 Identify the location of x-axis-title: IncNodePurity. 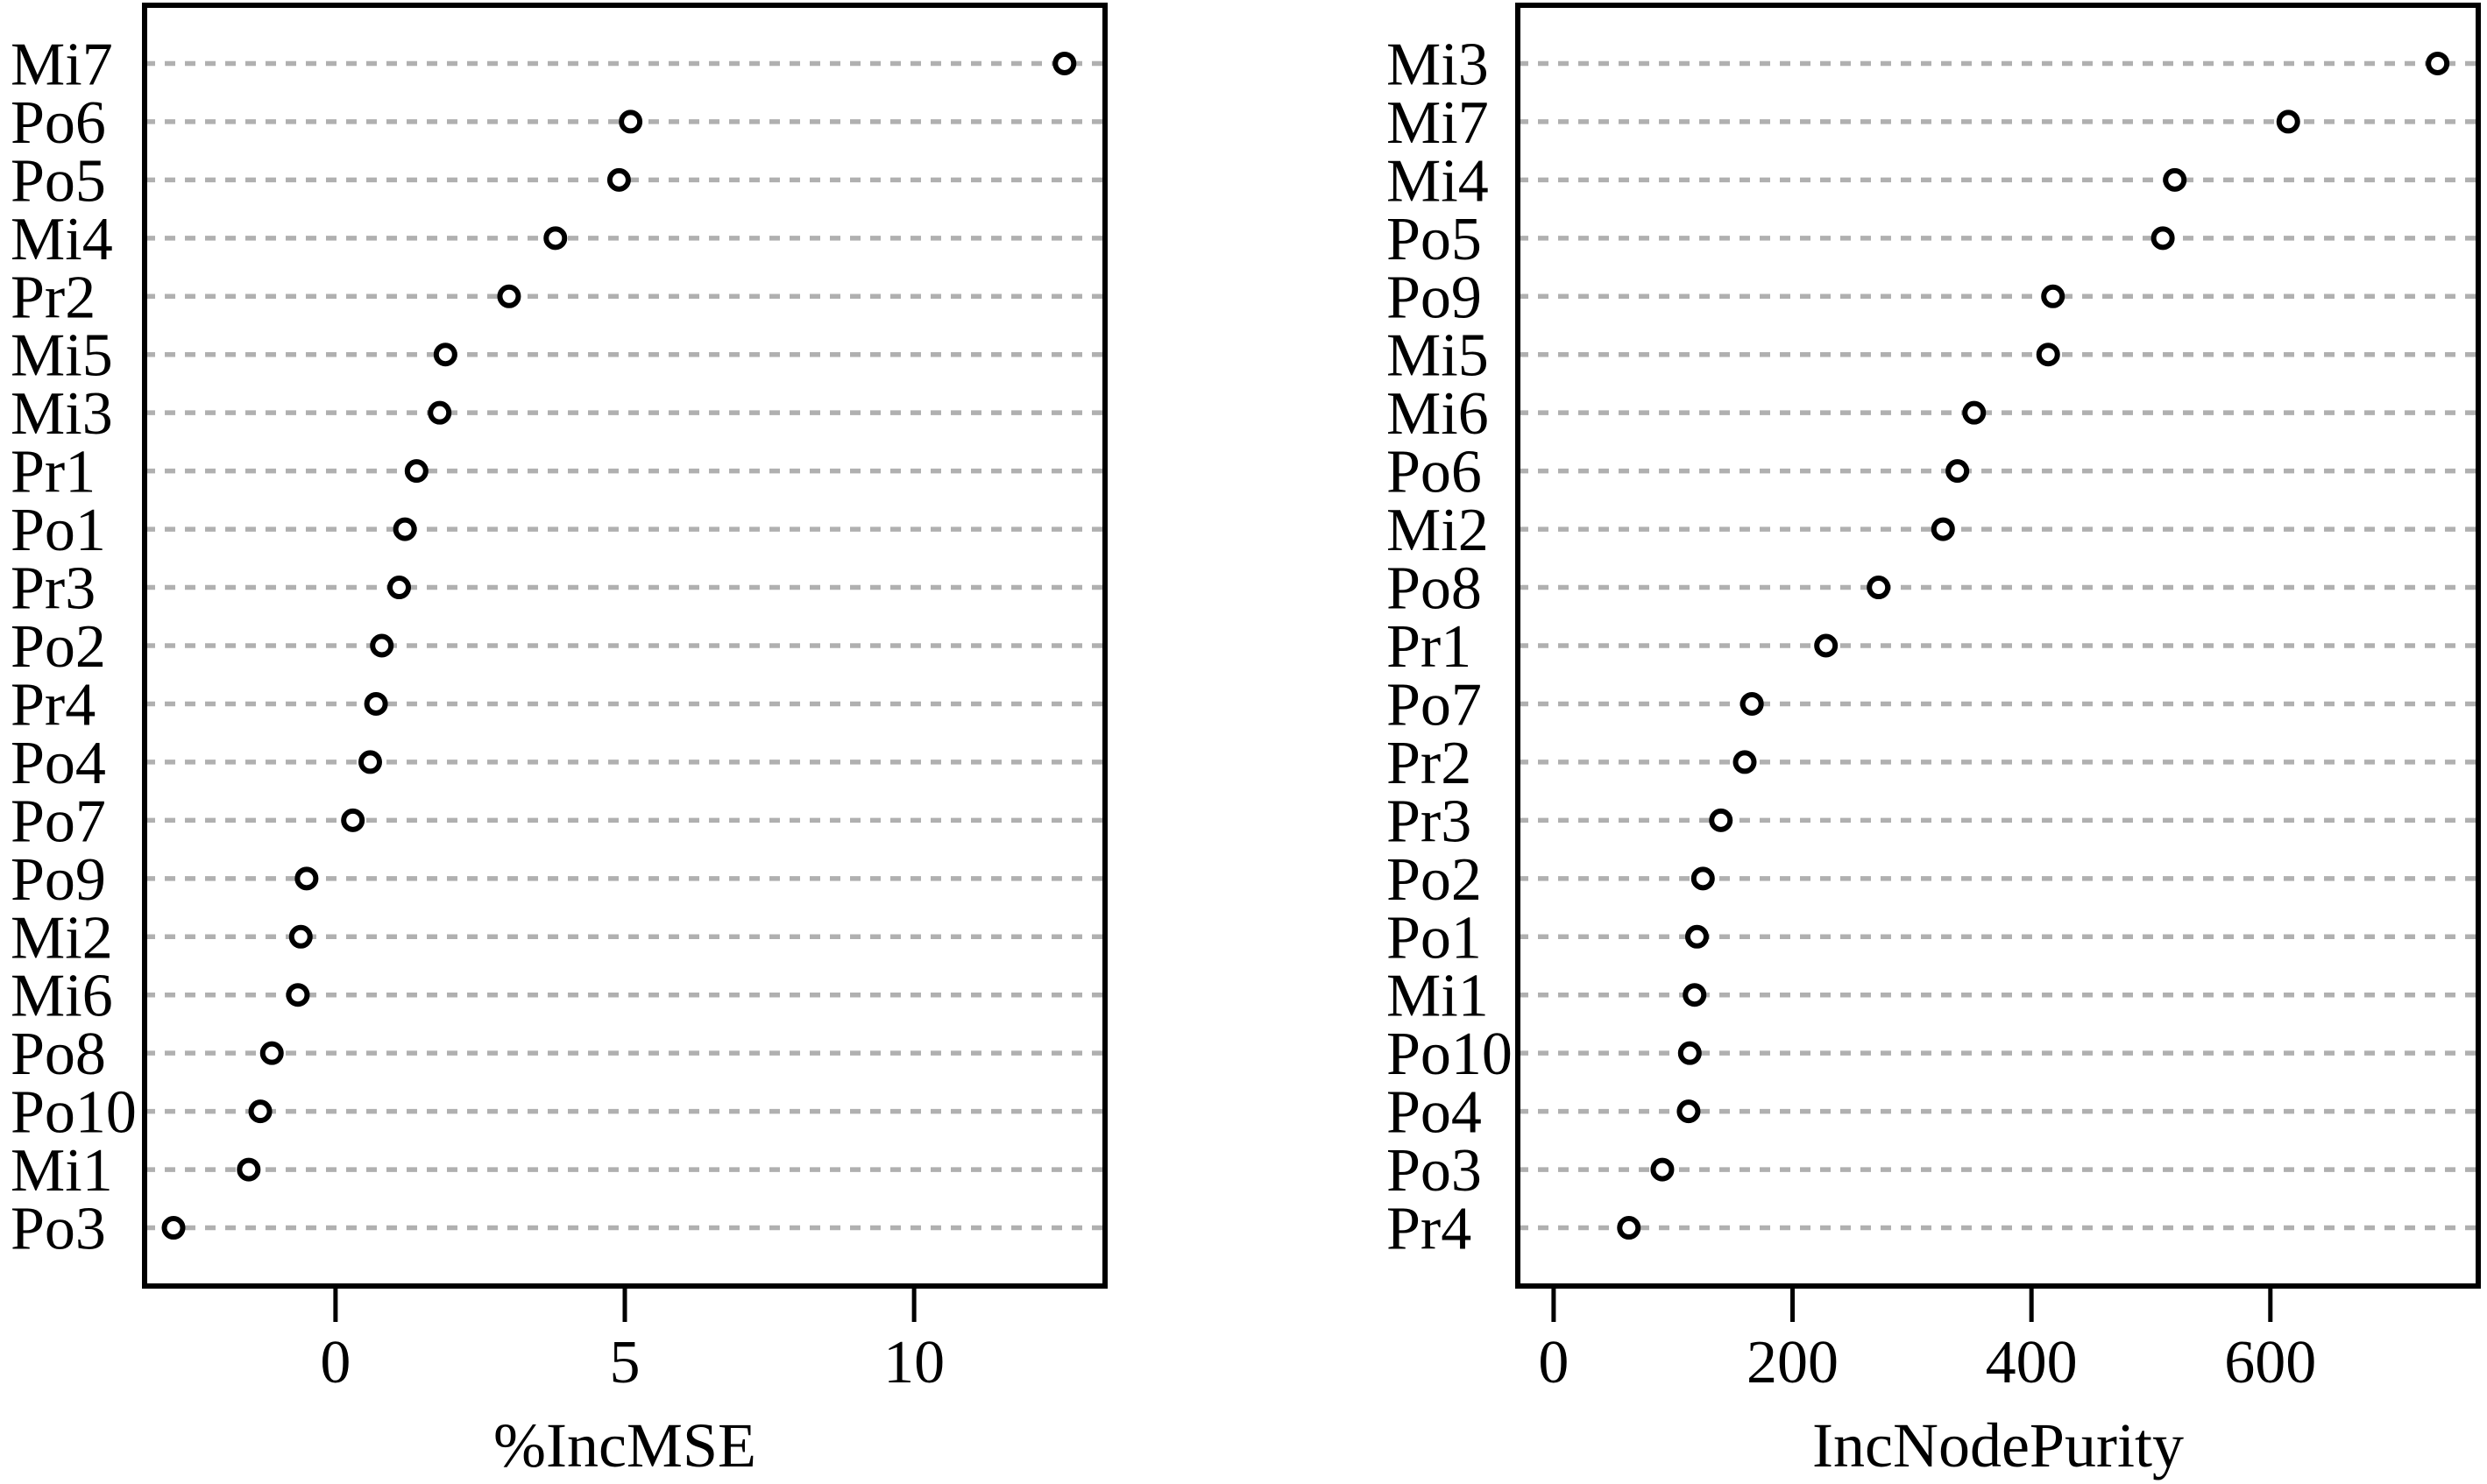
(1998, 1445).